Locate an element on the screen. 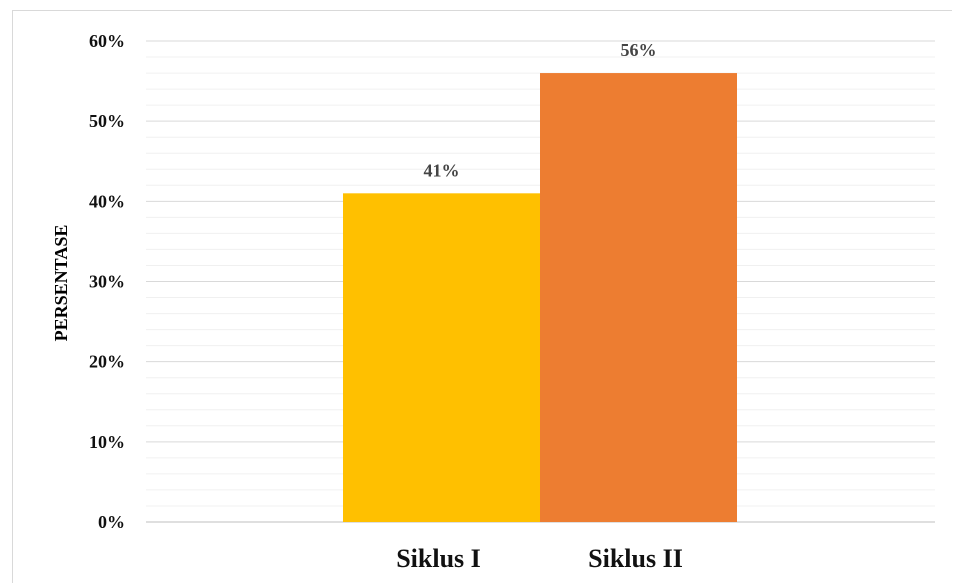  y-tick-label: 40% is located at coordinates (107, 201).